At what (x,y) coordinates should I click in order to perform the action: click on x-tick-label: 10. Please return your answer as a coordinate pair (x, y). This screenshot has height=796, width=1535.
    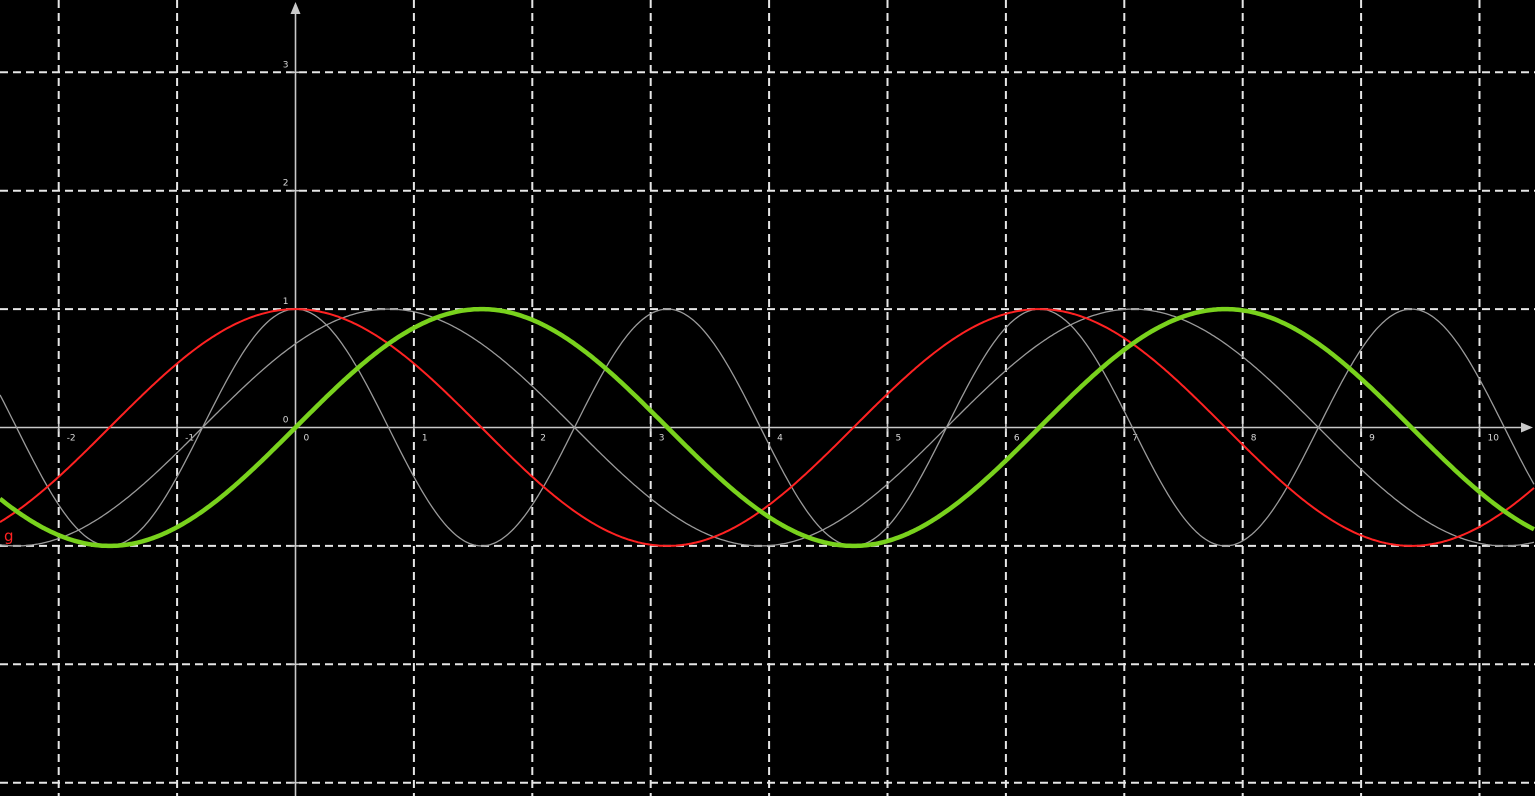
    Looking at the image, I should click on (1494, 439).